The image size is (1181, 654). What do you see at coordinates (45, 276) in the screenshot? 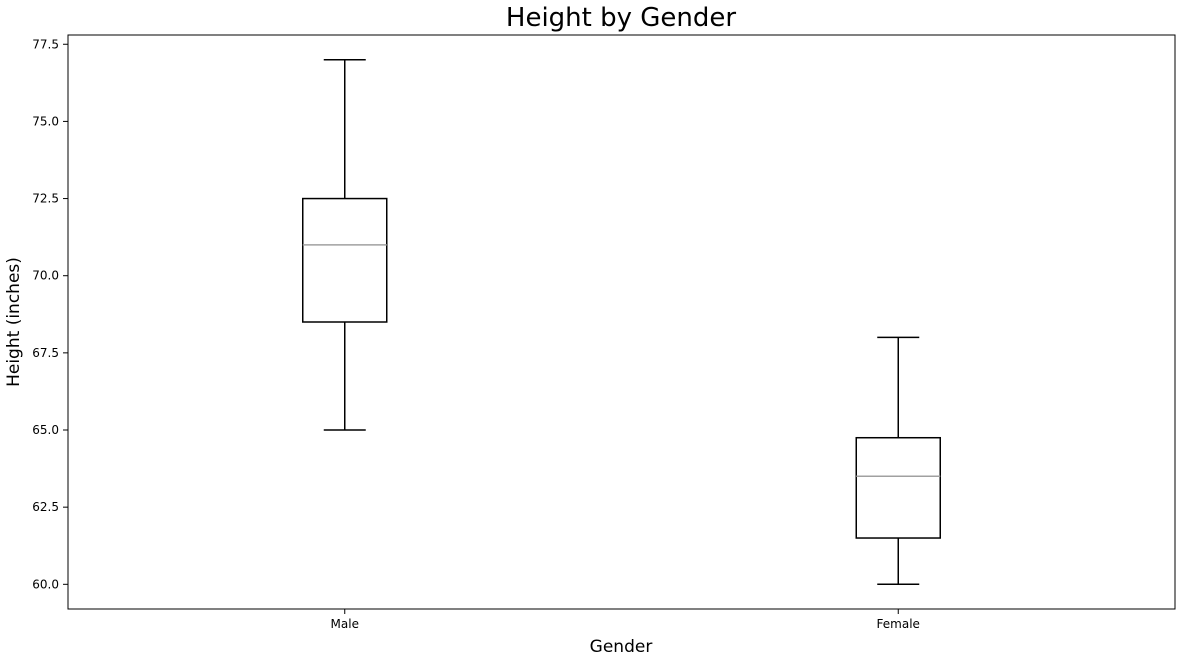
I see `y-tick-label: 70.0` at bounding box center [45, 276].